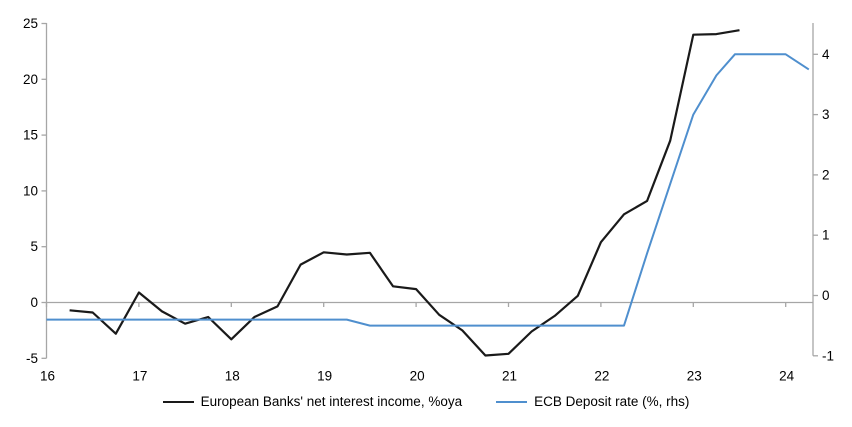 This screenshot has height=427, width=852. I want to click on legend-line-sample-black, so click(178, 401).